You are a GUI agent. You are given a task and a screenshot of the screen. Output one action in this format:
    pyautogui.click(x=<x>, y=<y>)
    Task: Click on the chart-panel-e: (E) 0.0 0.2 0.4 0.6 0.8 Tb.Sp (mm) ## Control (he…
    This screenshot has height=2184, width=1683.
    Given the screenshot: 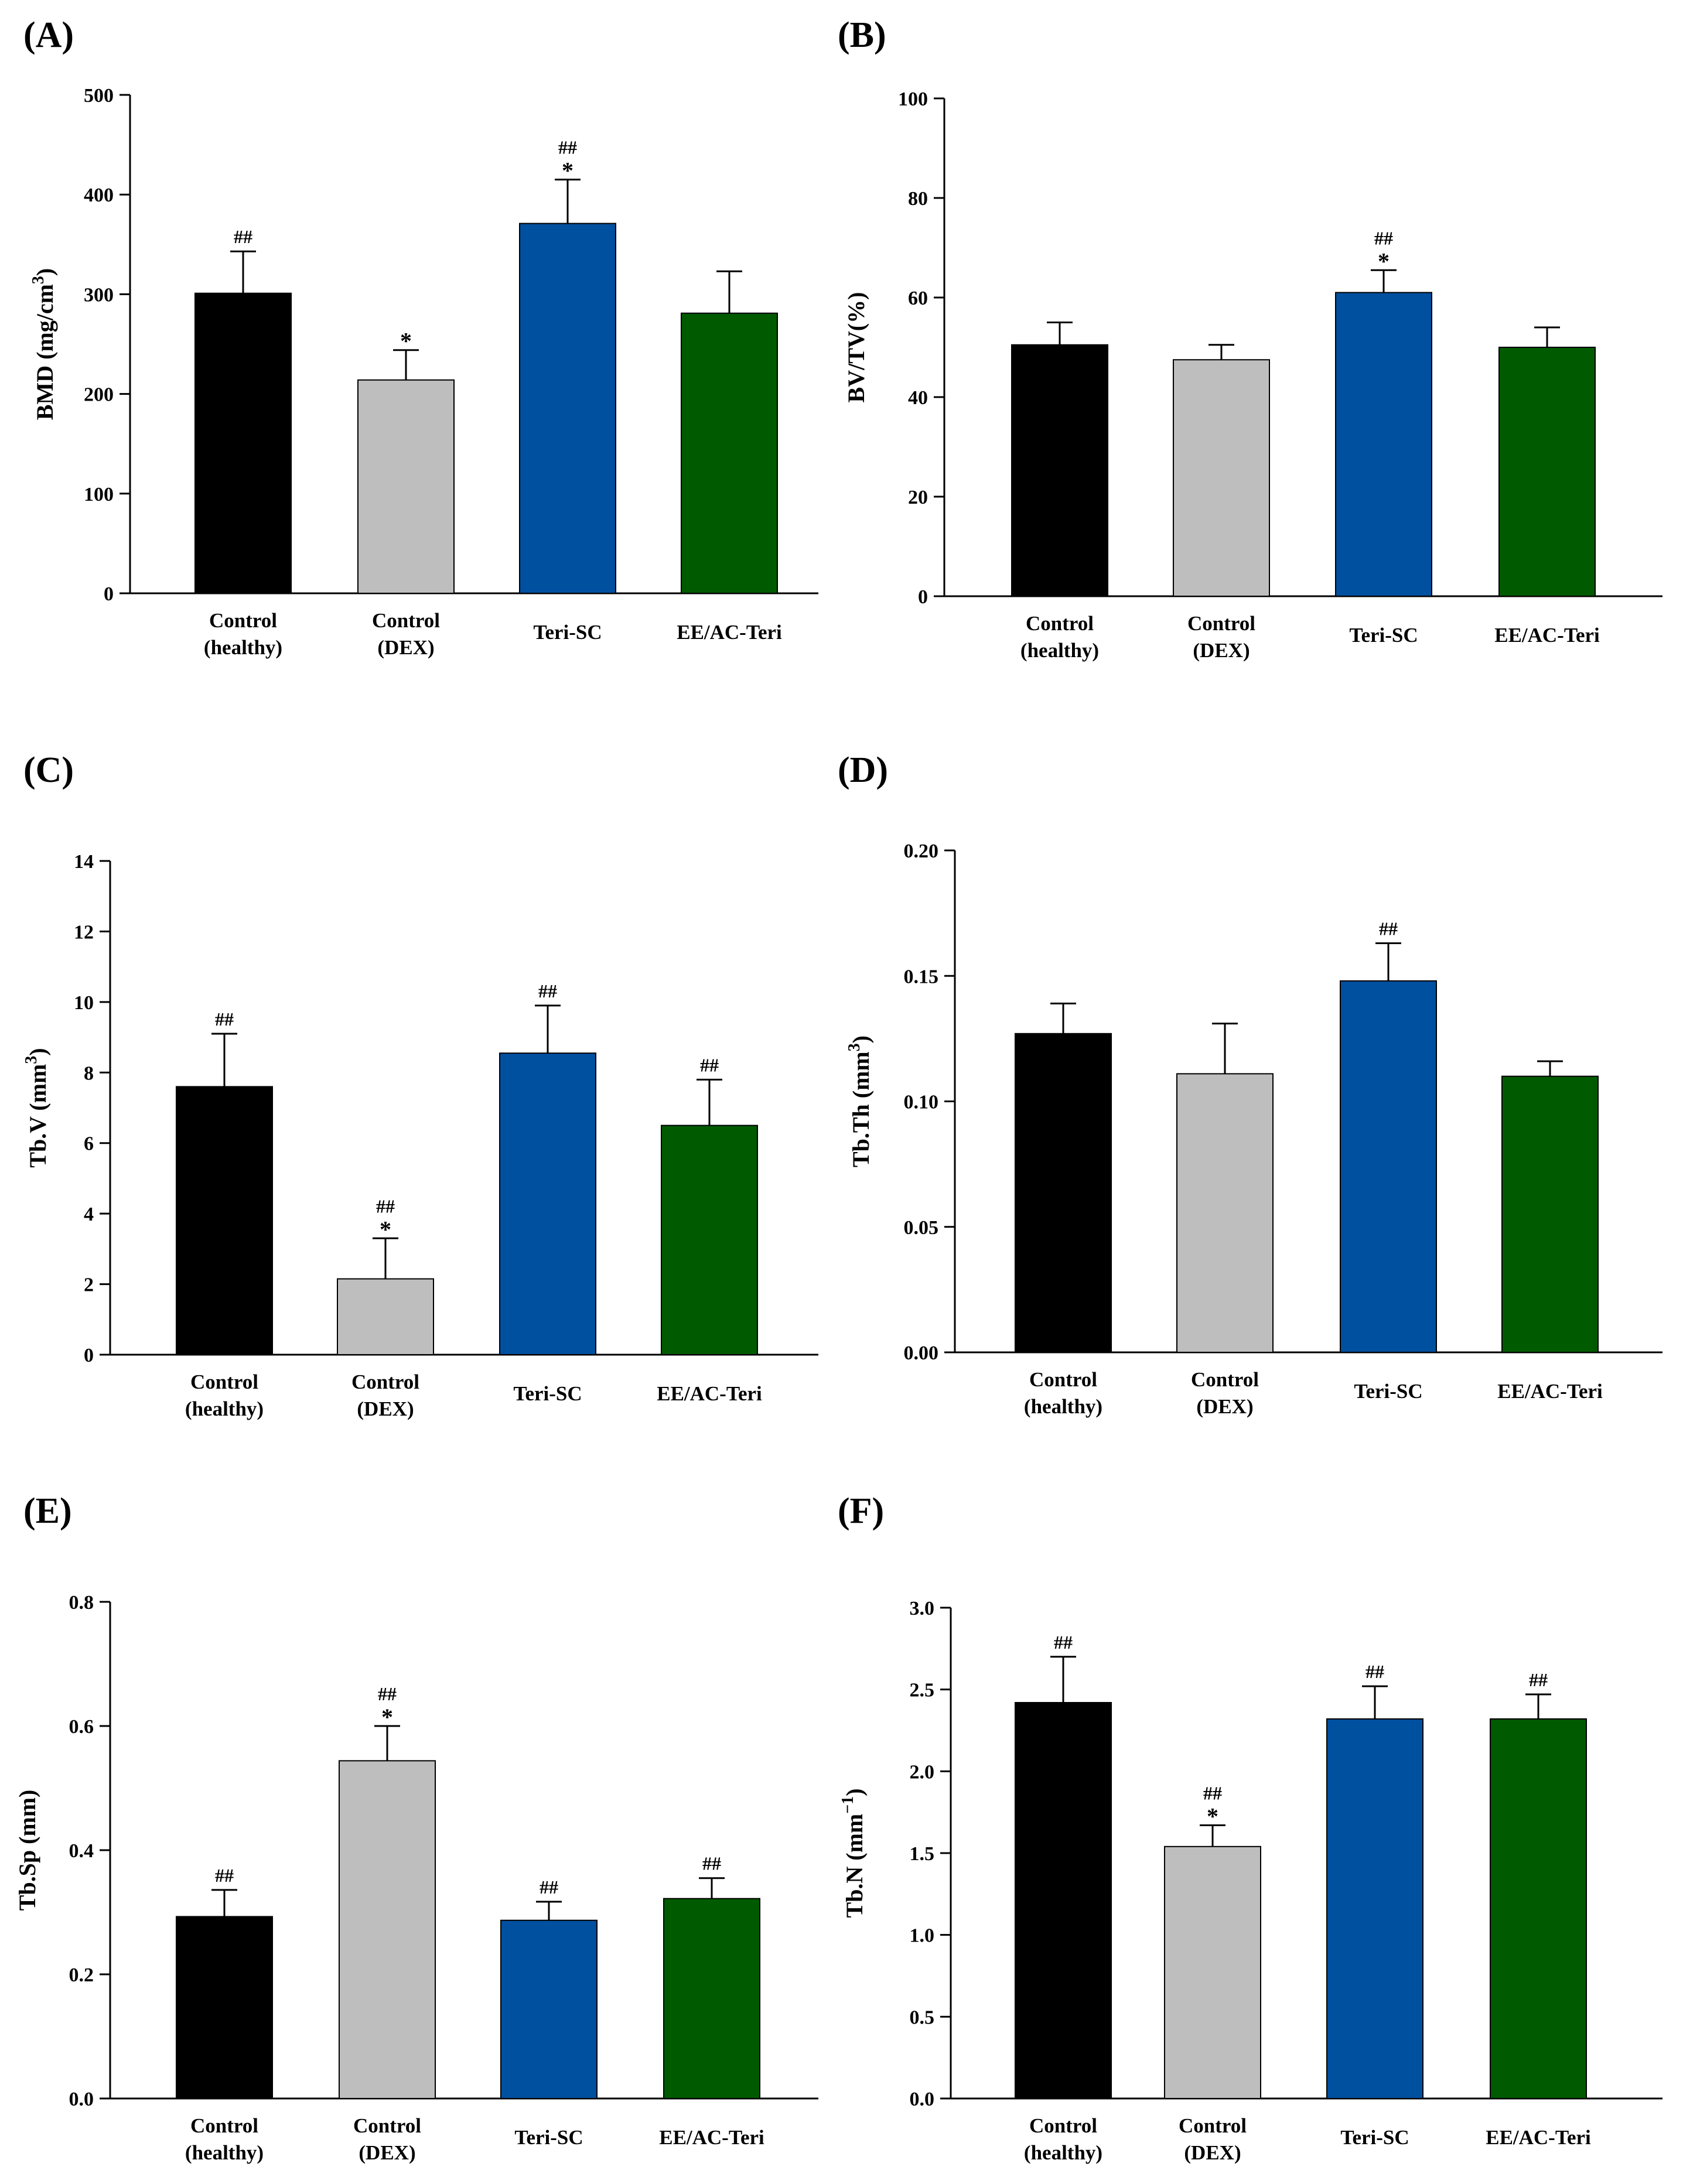 What is the action you would take?
    pyautogui.click(x=416, y=1827)
    